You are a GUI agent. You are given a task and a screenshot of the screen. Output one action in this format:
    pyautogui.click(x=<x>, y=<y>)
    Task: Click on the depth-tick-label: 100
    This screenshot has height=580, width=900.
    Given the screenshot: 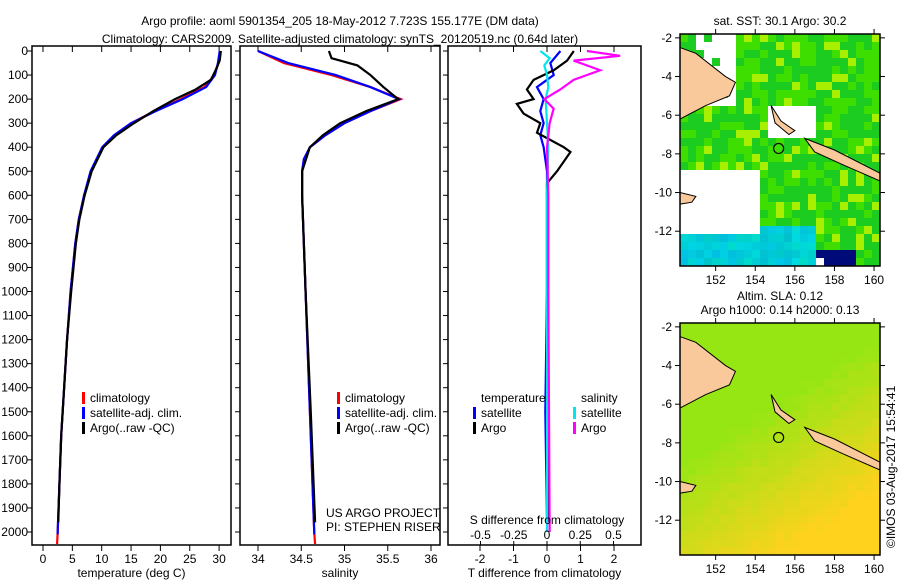 What is the action you would take?
    pyautogui.click(x=18, y=75)
    